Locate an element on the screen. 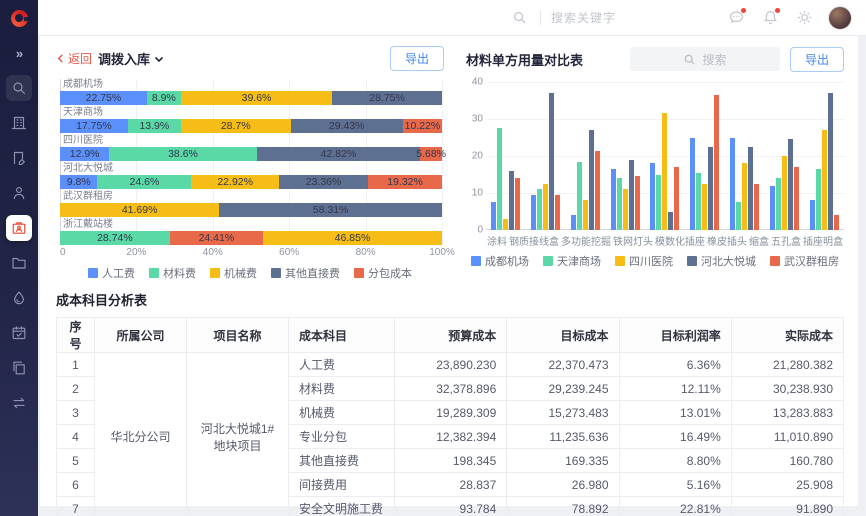  x-category-label: 插座明盒 is located at coordinates (823, 242).